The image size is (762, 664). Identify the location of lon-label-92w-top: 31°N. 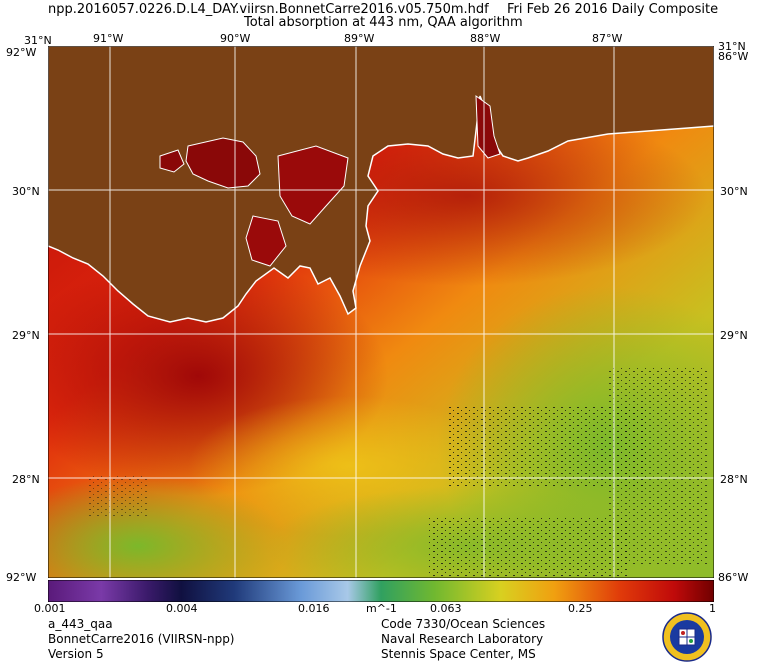
(38, 40).